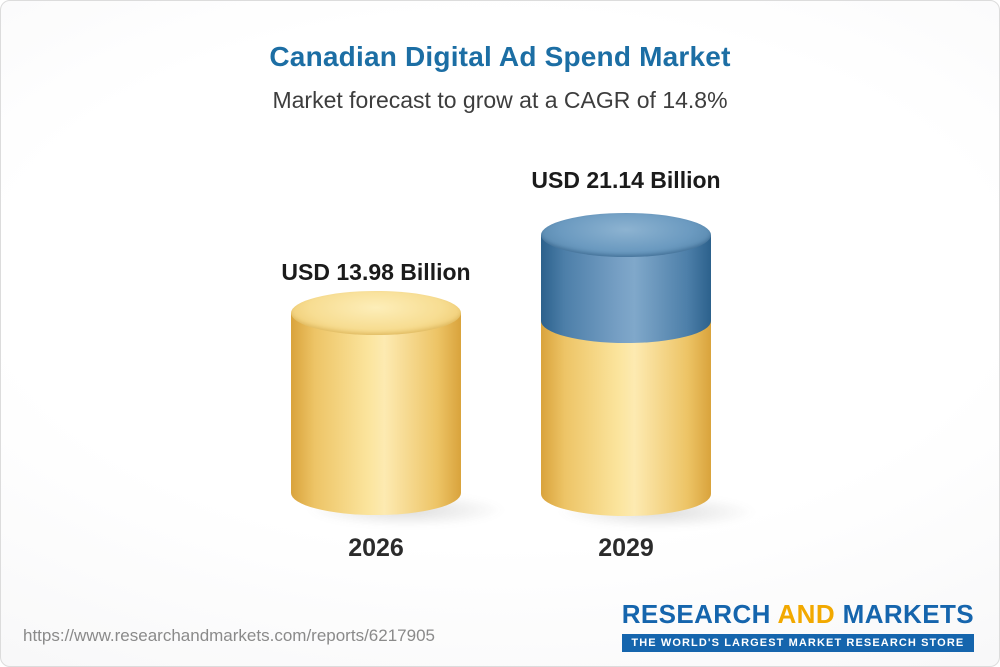 The image size is (1000, 667). What do you see at coordinates (696, 614) in the screenshot?
I see `logo-word-research: RESEARCH` at bounding box center [696, 614].